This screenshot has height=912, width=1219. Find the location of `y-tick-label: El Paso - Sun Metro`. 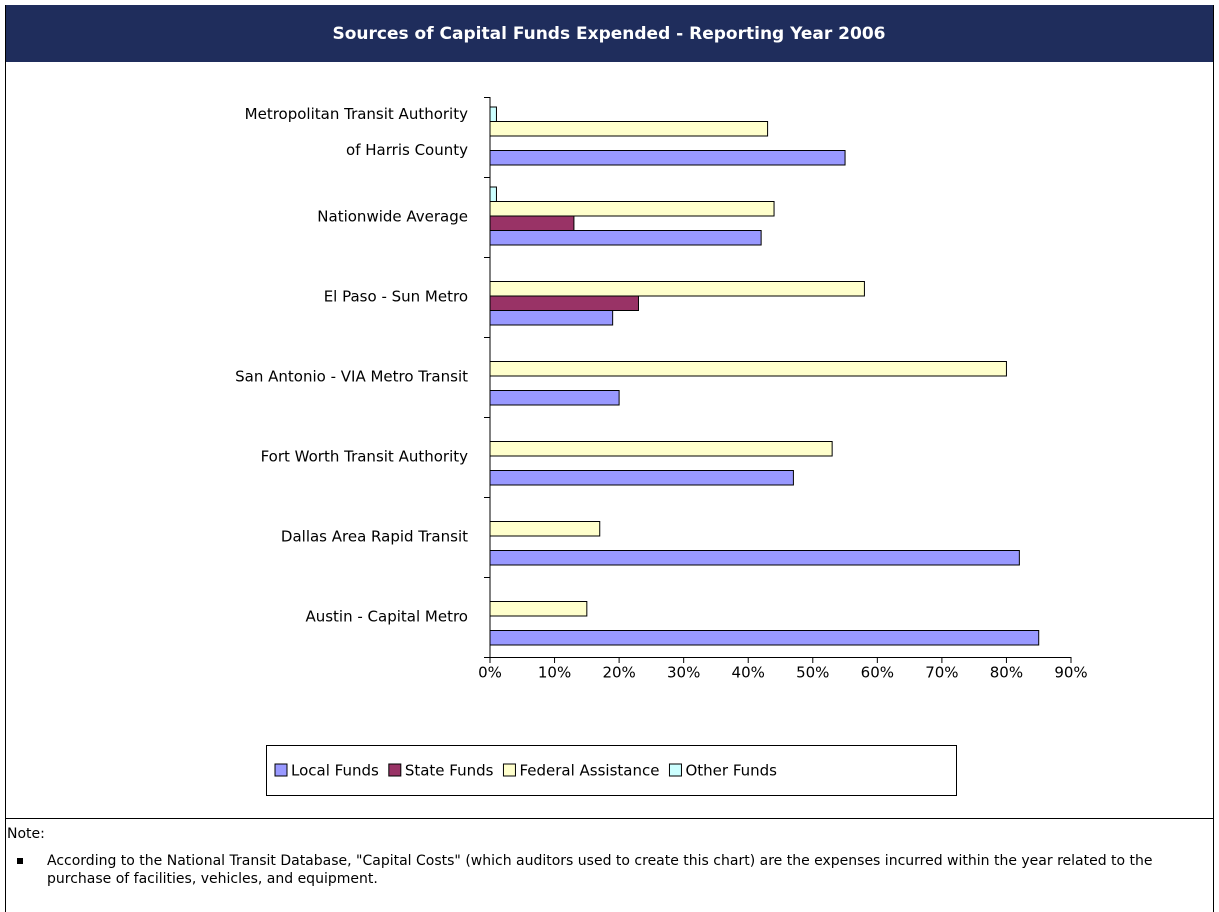

y-tick-label: El Paso - Sun Metro is located at coordinates (396, 297).